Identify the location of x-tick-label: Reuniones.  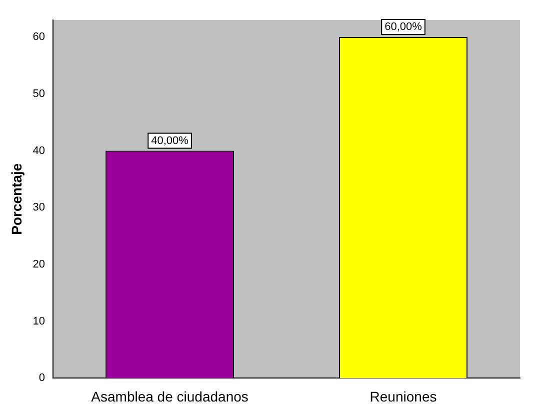
(403, 396).